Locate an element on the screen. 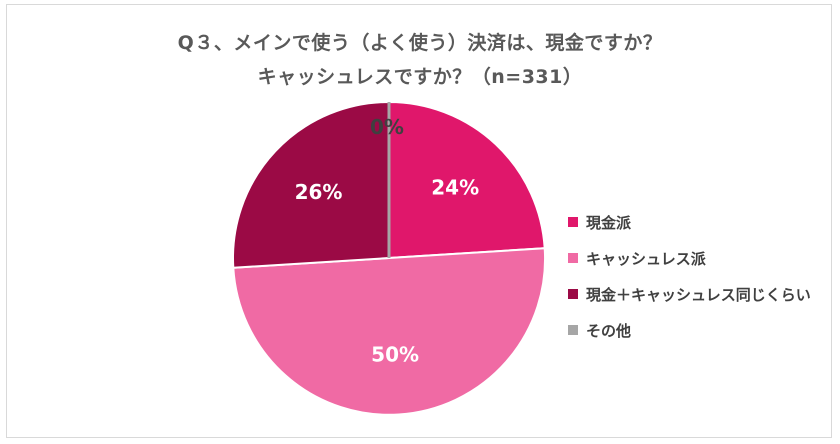 This screenshot has width=840, height=444. chart-title-line-2: キャッシュレスですか？（n=331） is located at coordinates (420, 77).